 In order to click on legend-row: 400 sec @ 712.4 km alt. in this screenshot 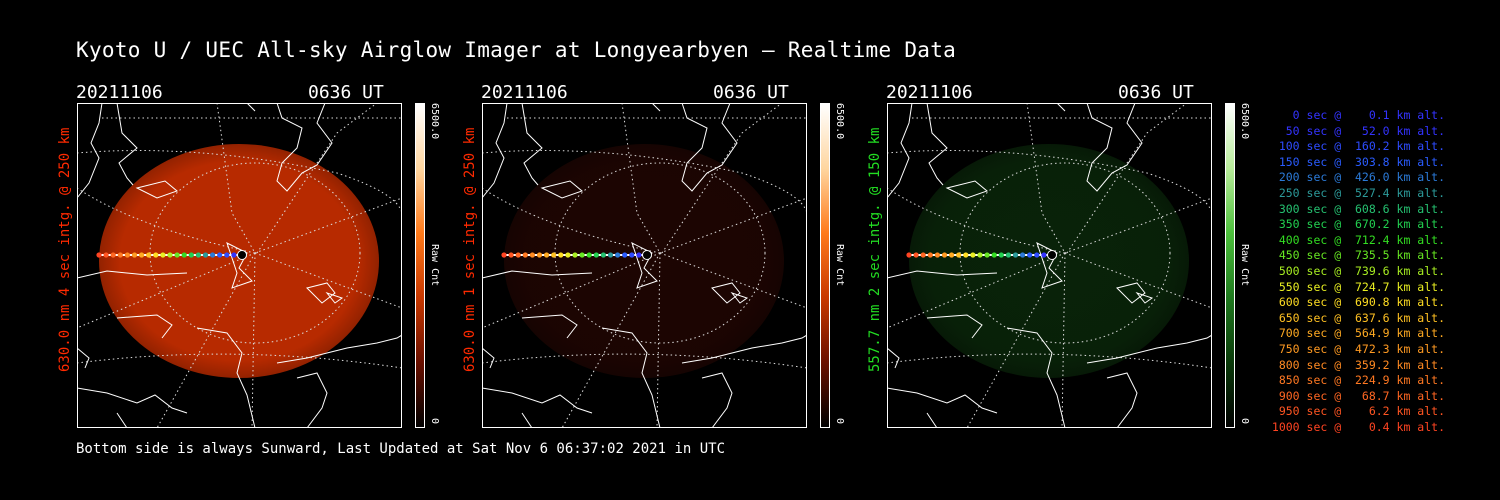, I will do `click(1358, 239)`.